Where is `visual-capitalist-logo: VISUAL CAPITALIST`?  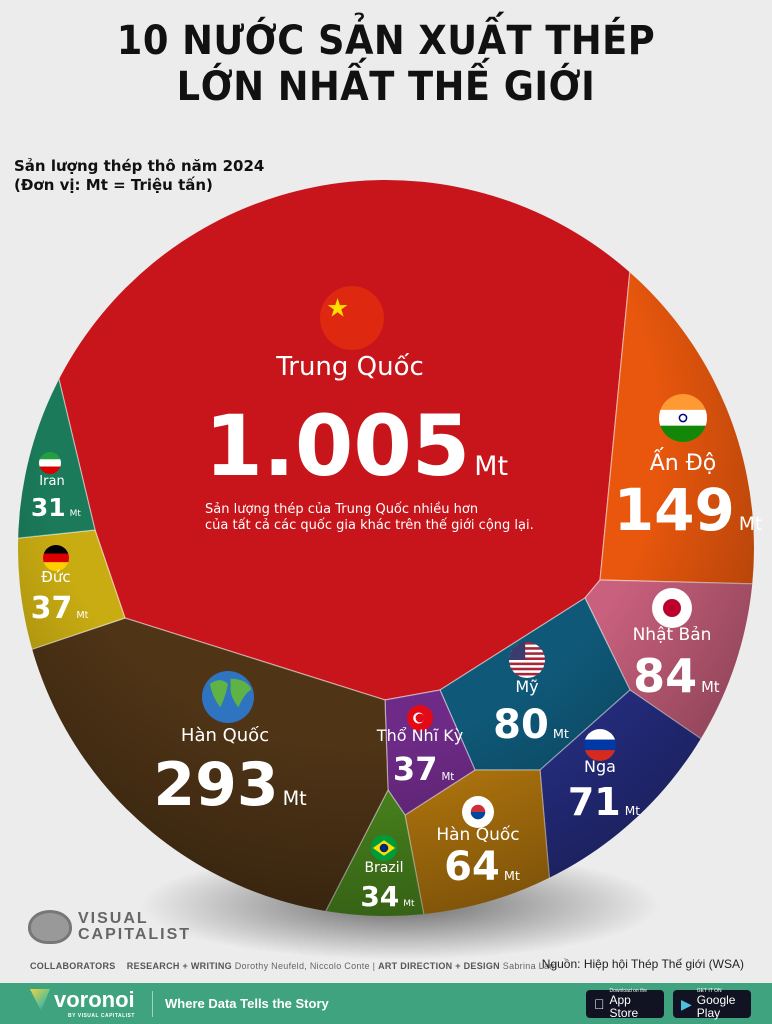 visual-capitalist-logo: VISUAL CAPITALIST is located at coordinates (109, 927).